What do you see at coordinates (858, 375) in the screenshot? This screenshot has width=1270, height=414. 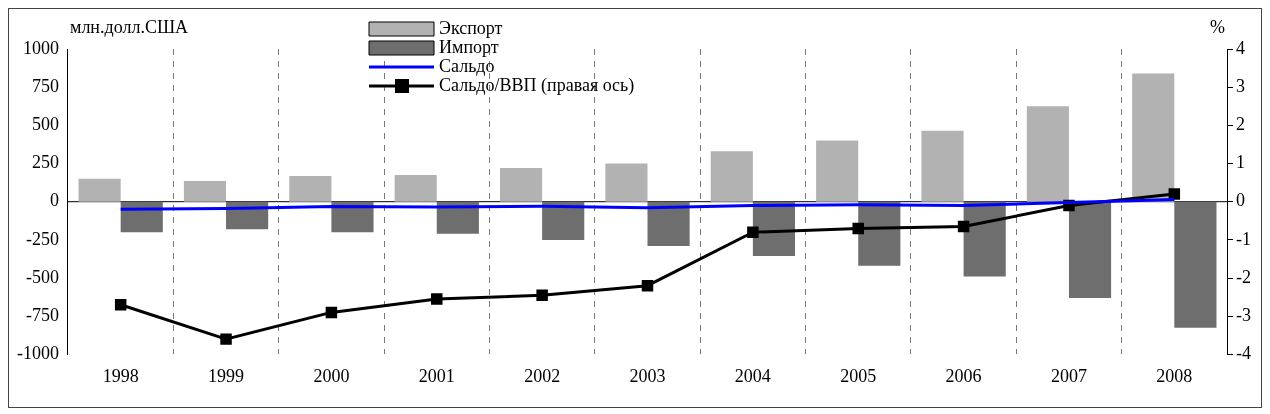 I see `x-tick-label: 2005` at bounding box center [858, 375].